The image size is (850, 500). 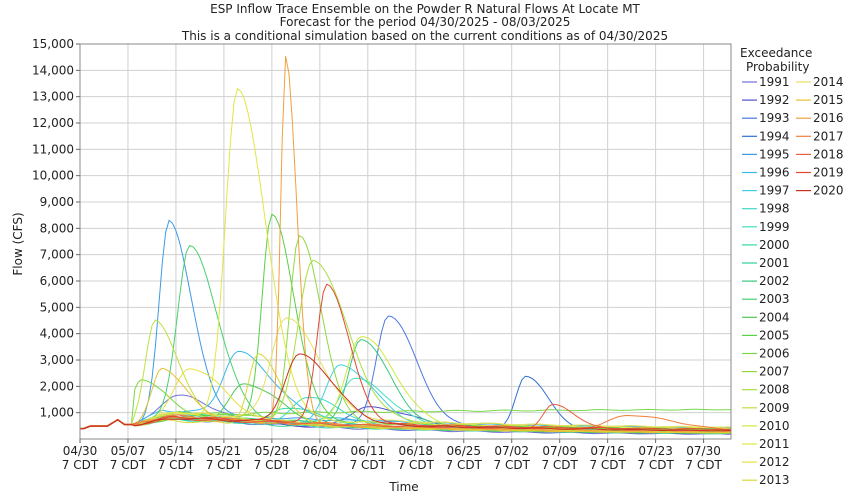 What do you see at coordinates (774, 299) in the screenshot?
I see `legend-label-2003: 2003` at bounding box center [774, 299].